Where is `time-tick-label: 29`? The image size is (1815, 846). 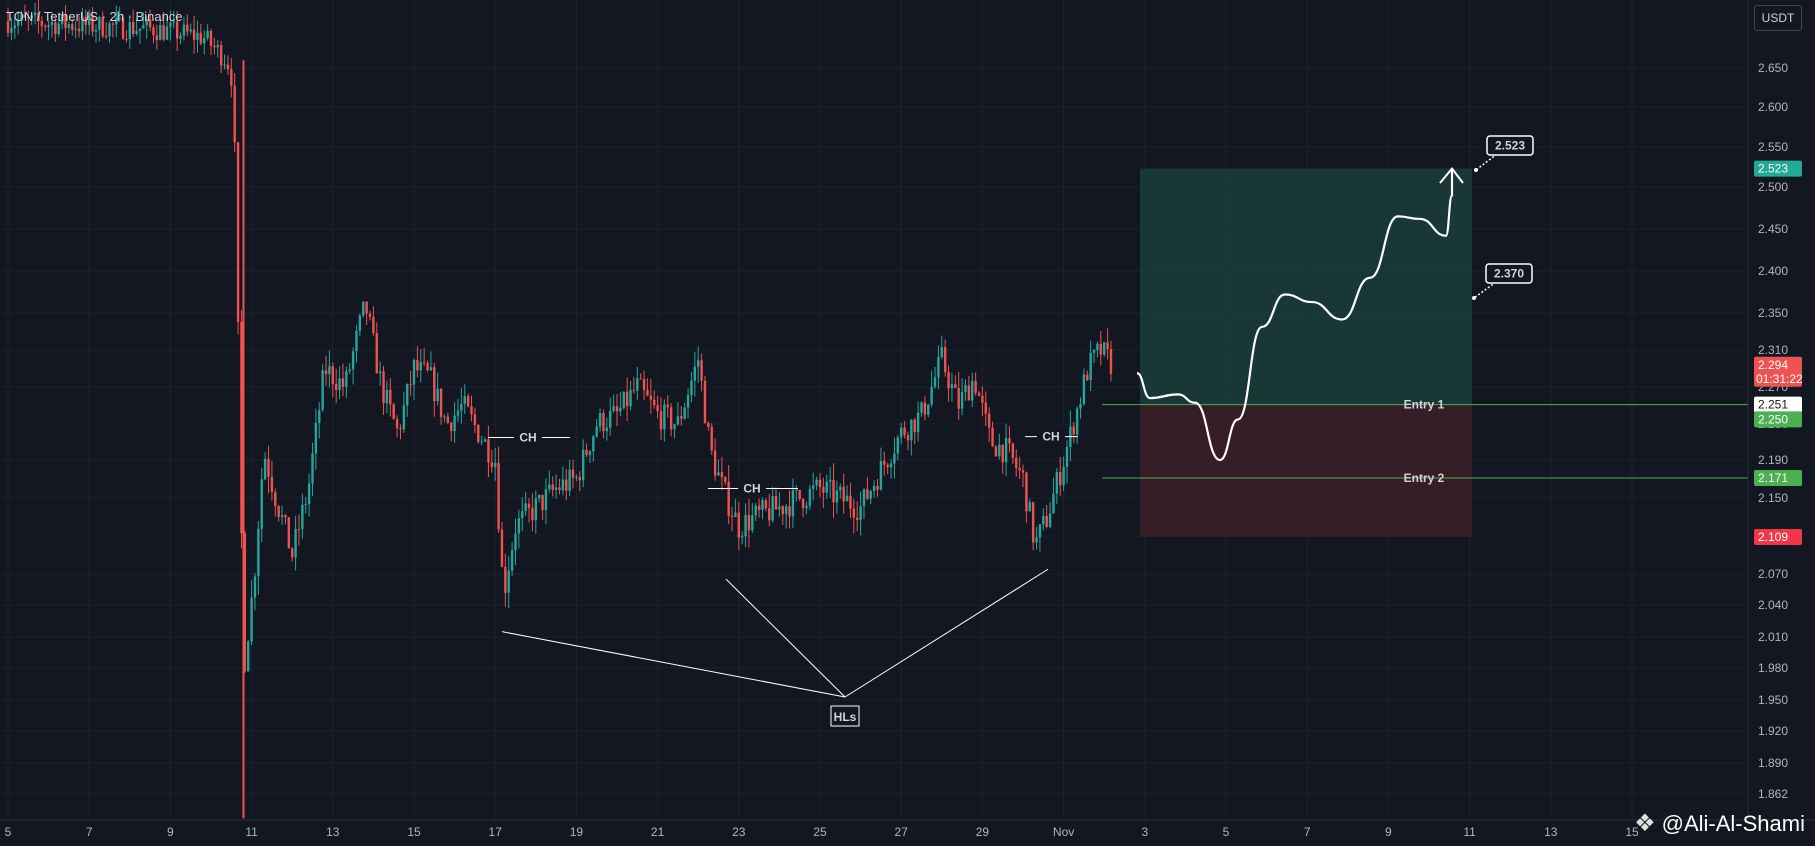
time-tick-label: 29 is located at coordinates (983, 832).